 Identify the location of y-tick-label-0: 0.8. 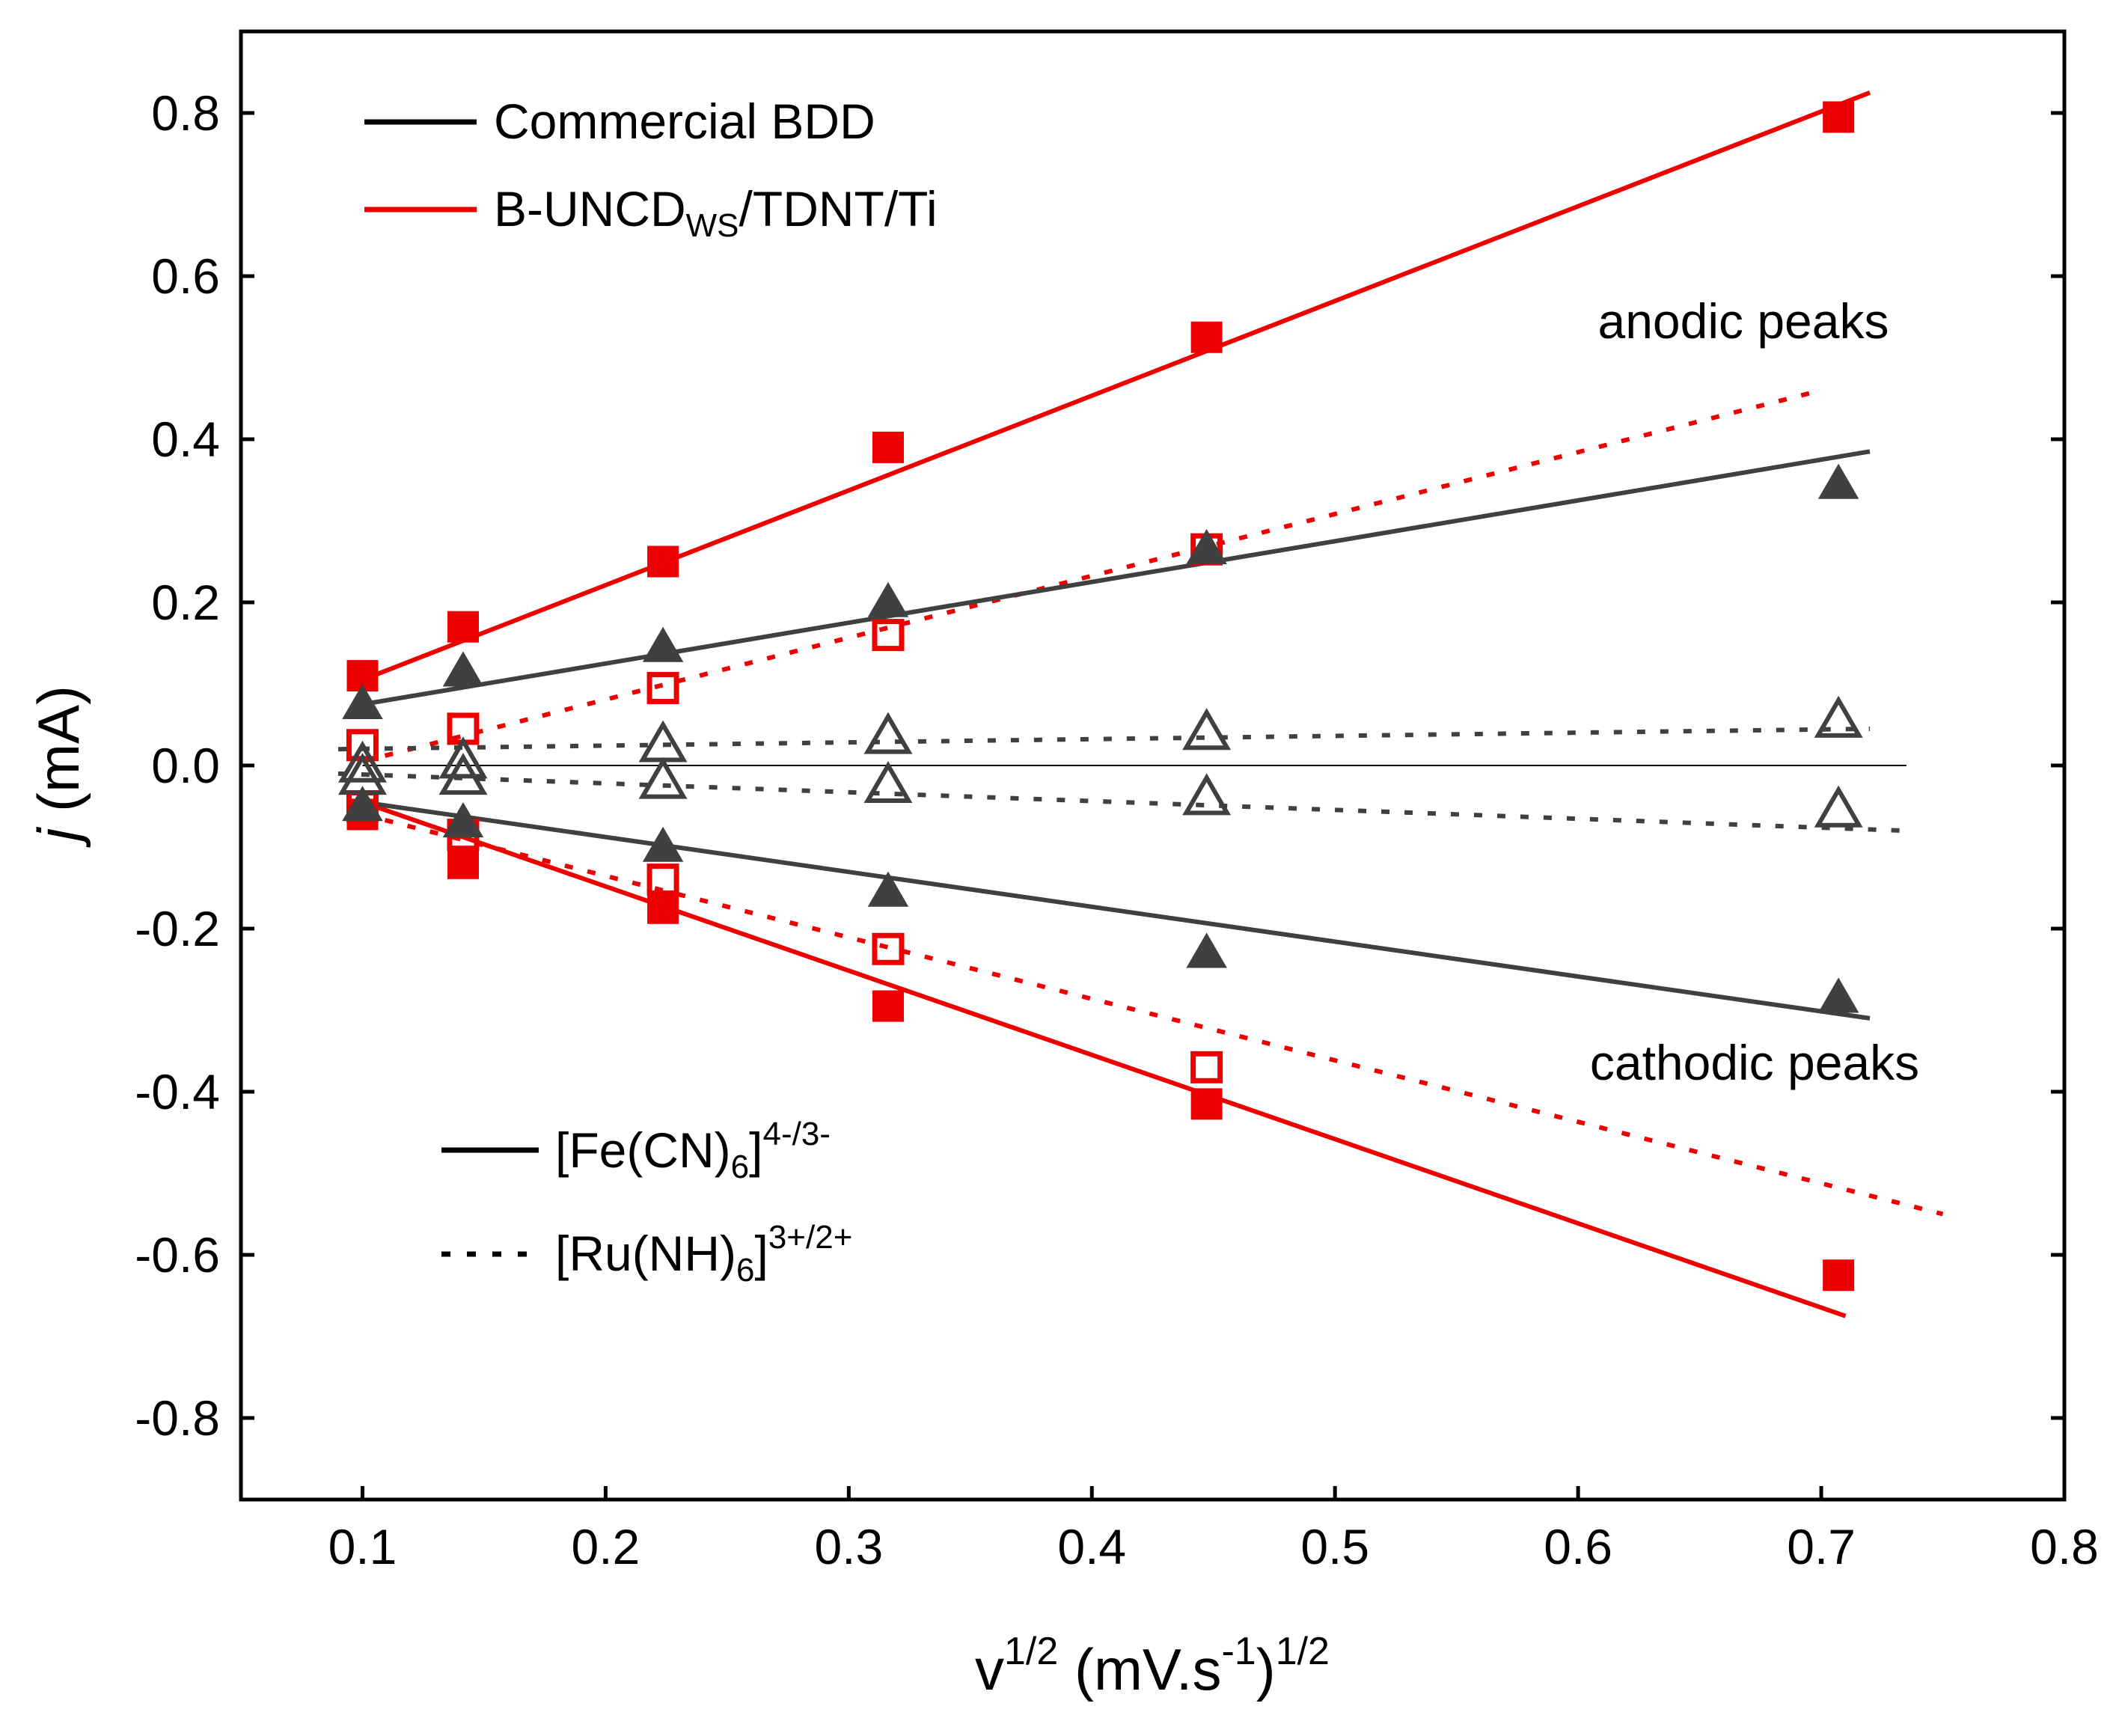
(185, 113).